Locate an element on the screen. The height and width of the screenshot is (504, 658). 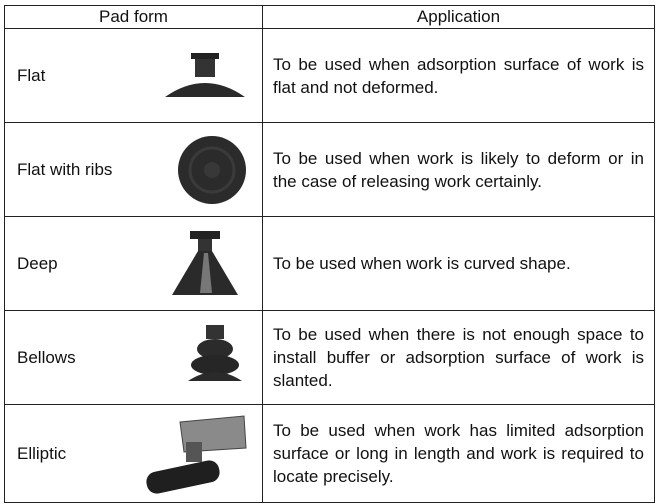
form-cell: Deep is located at coordinates (133, 263).